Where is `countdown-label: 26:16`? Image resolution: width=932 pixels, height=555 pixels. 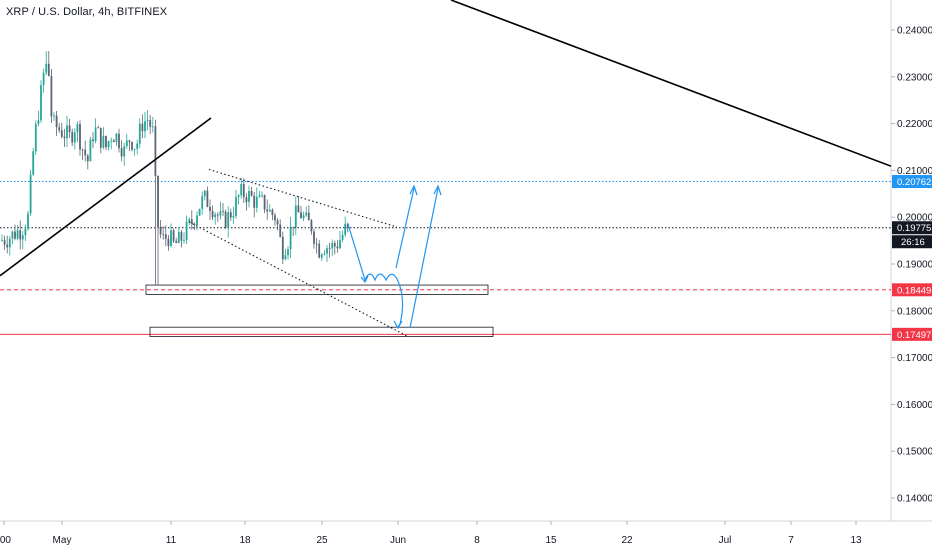
countdown-label: 26:16 is located at coordinates (913, 242).